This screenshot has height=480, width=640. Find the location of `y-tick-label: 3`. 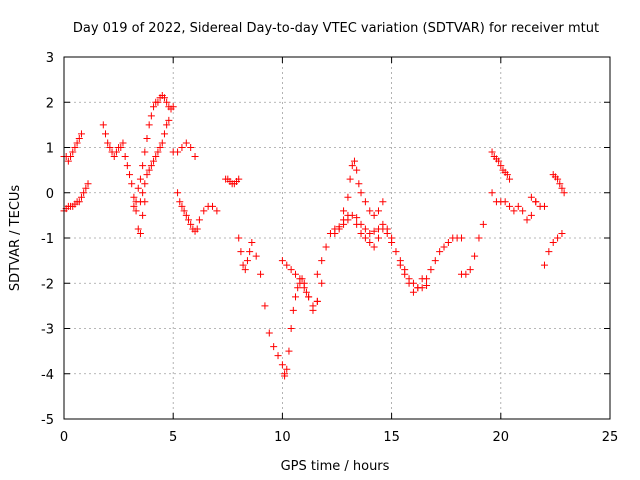

y-tick-label: 3 is located at coordinates (50, 58).